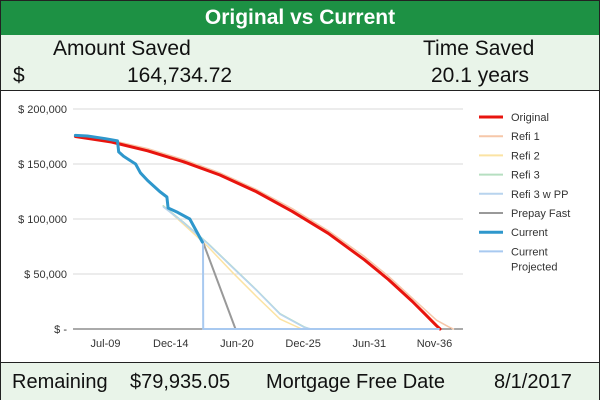 The width and height of the screenshot is (600, 400). What do you see at coordinates (42, 110) in the screenshot?
I see `y-tick-label: $ 200,000` at bounding box center [42, 110].